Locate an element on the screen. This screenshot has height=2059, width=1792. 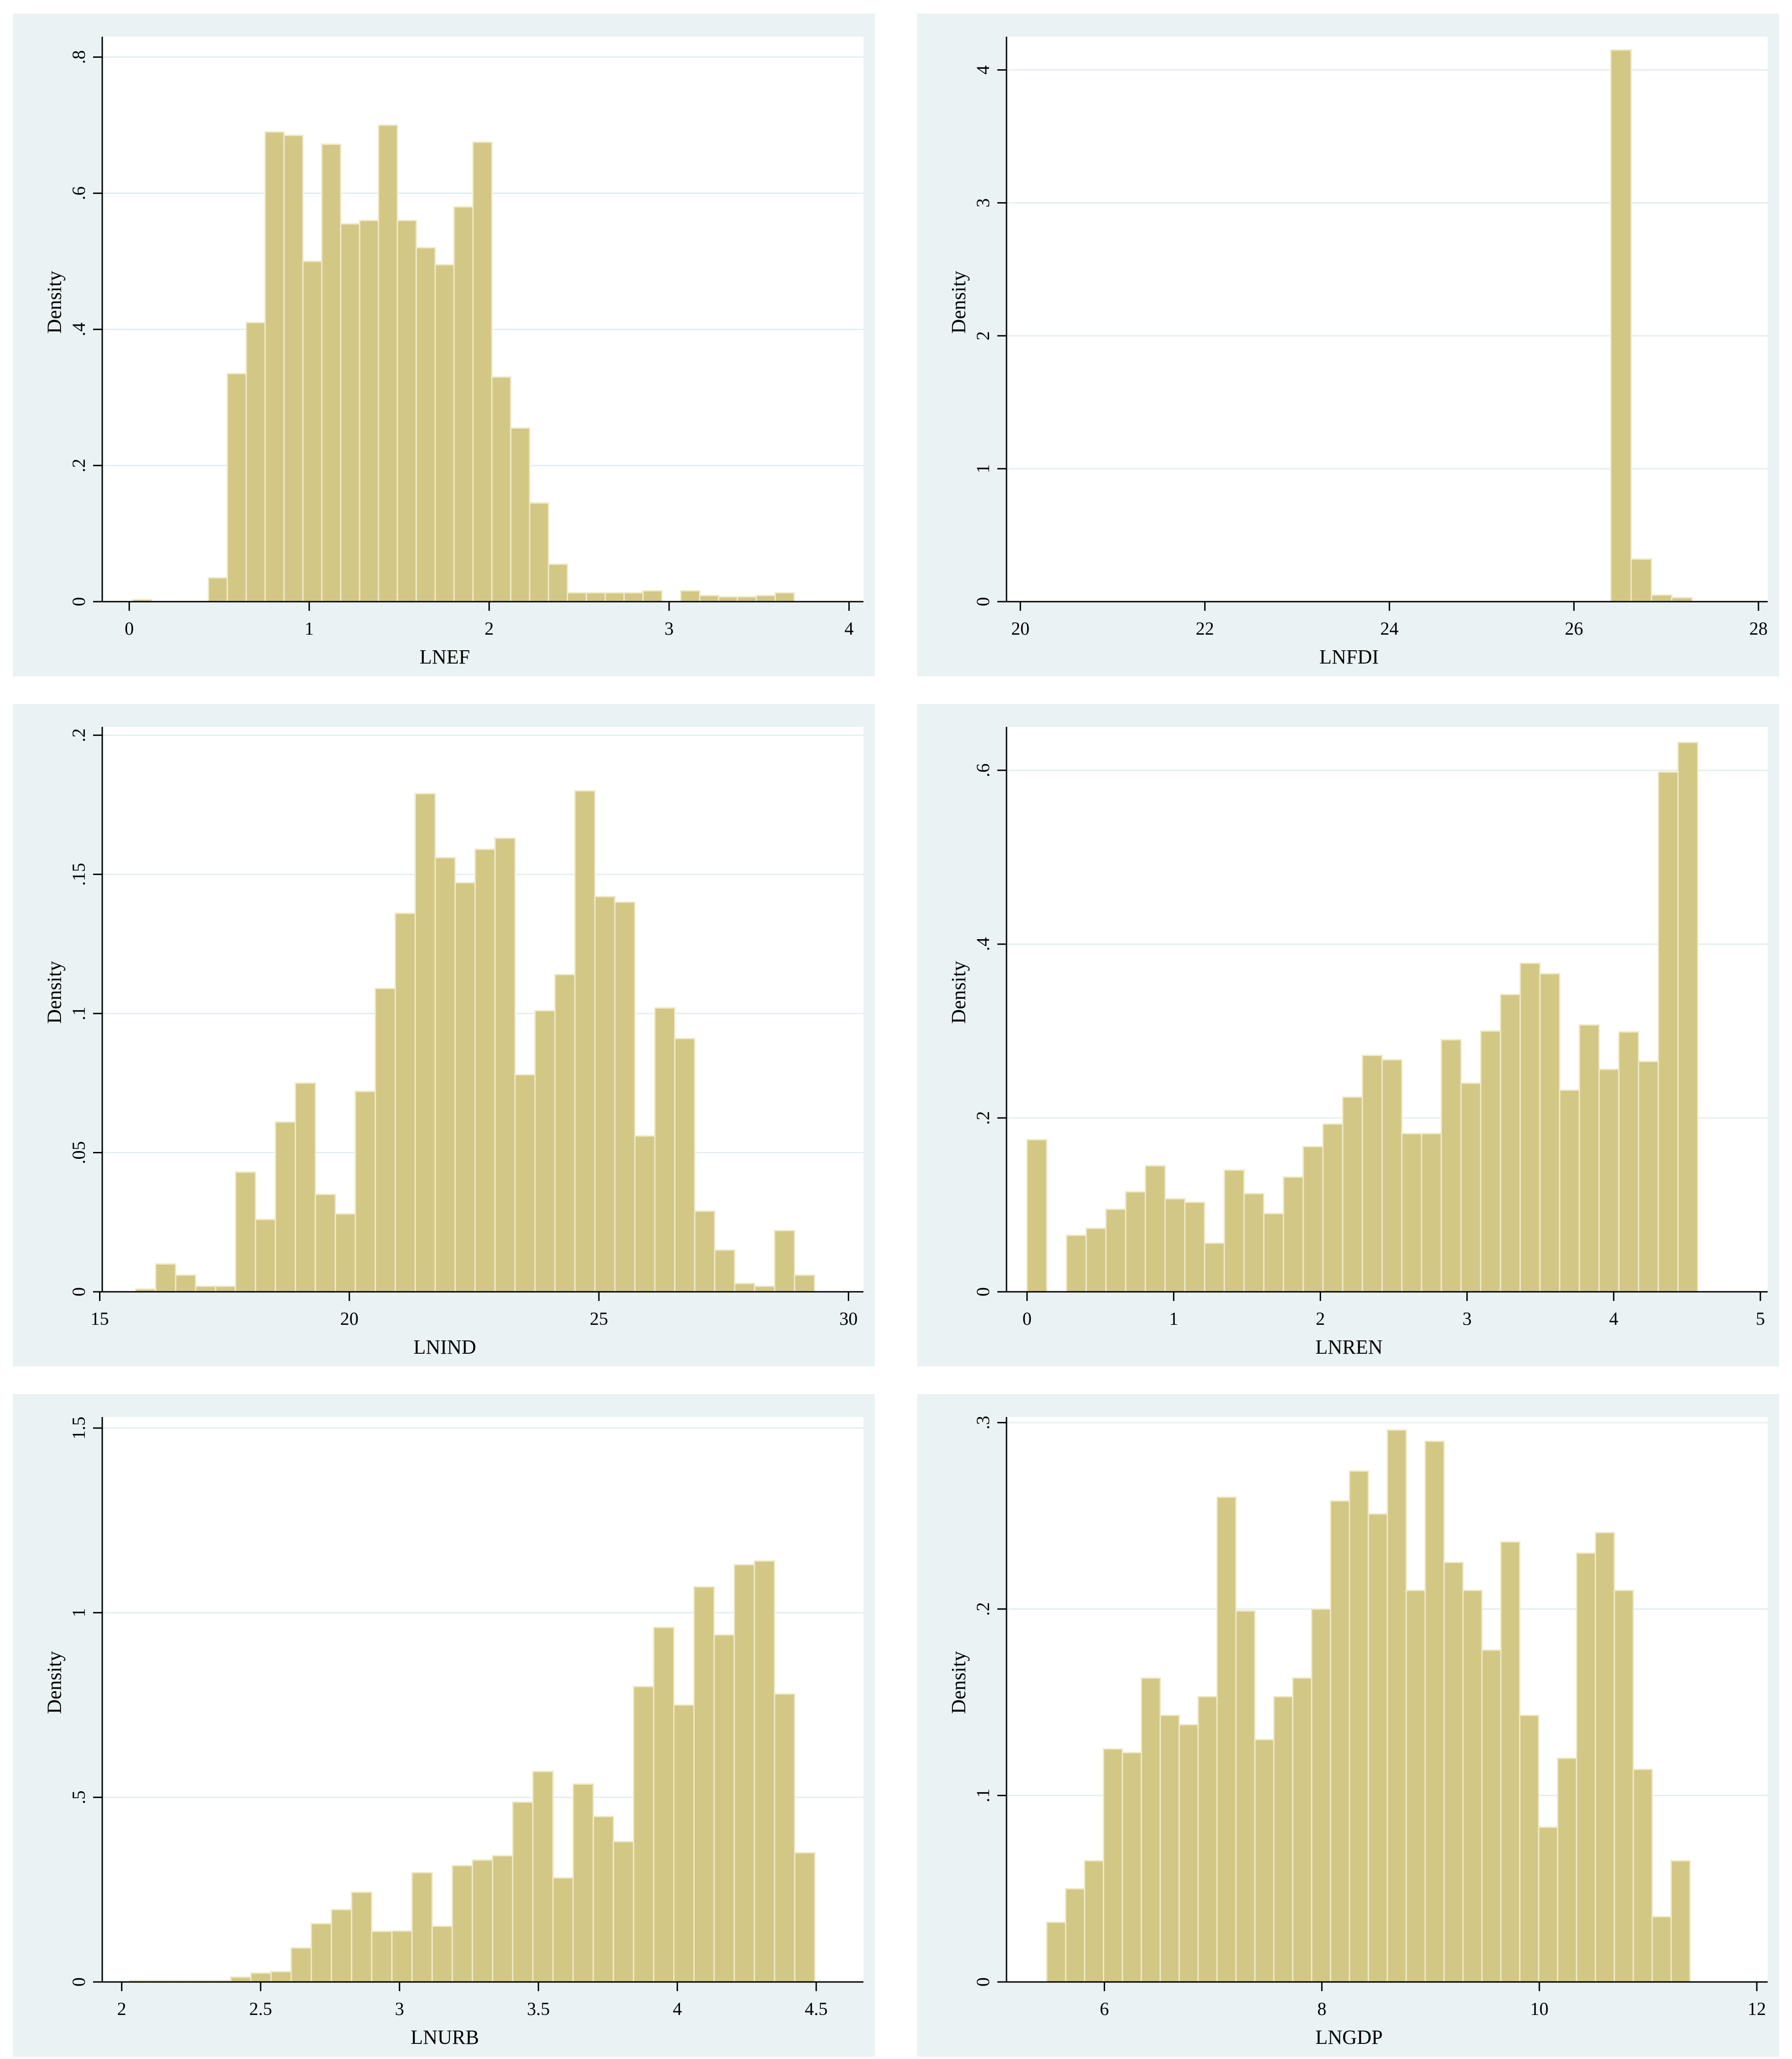
x-axis-title: LNEF is located at coordinates (445, 657).